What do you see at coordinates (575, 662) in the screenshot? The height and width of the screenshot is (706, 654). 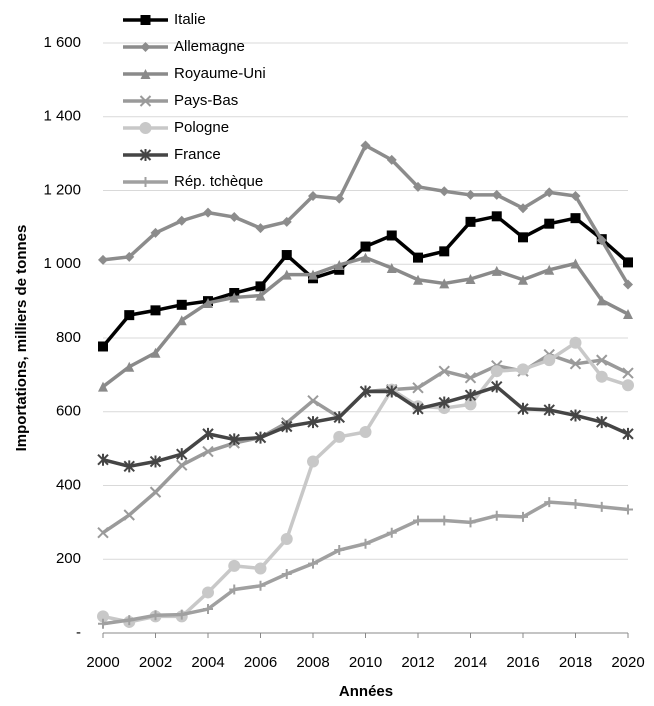 I see `x-tick-label: 2018` at bounding box center [575, 662].